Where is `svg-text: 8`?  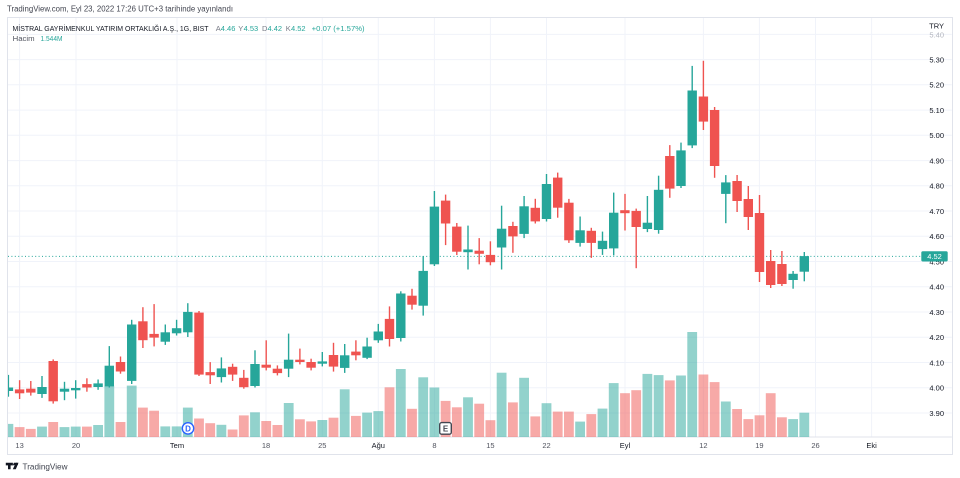
svg-text: 8 is located at coordinates (434, 445).